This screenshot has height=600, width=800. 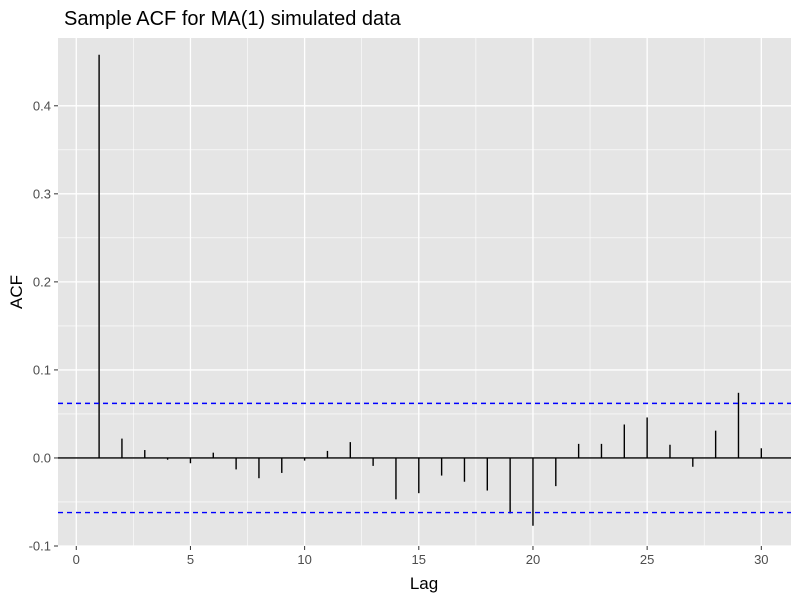 What do you see at coordinates (42, 105) in the screenshot?
I see `y-tick-label: 0.4` at bounding box center [42, 105].